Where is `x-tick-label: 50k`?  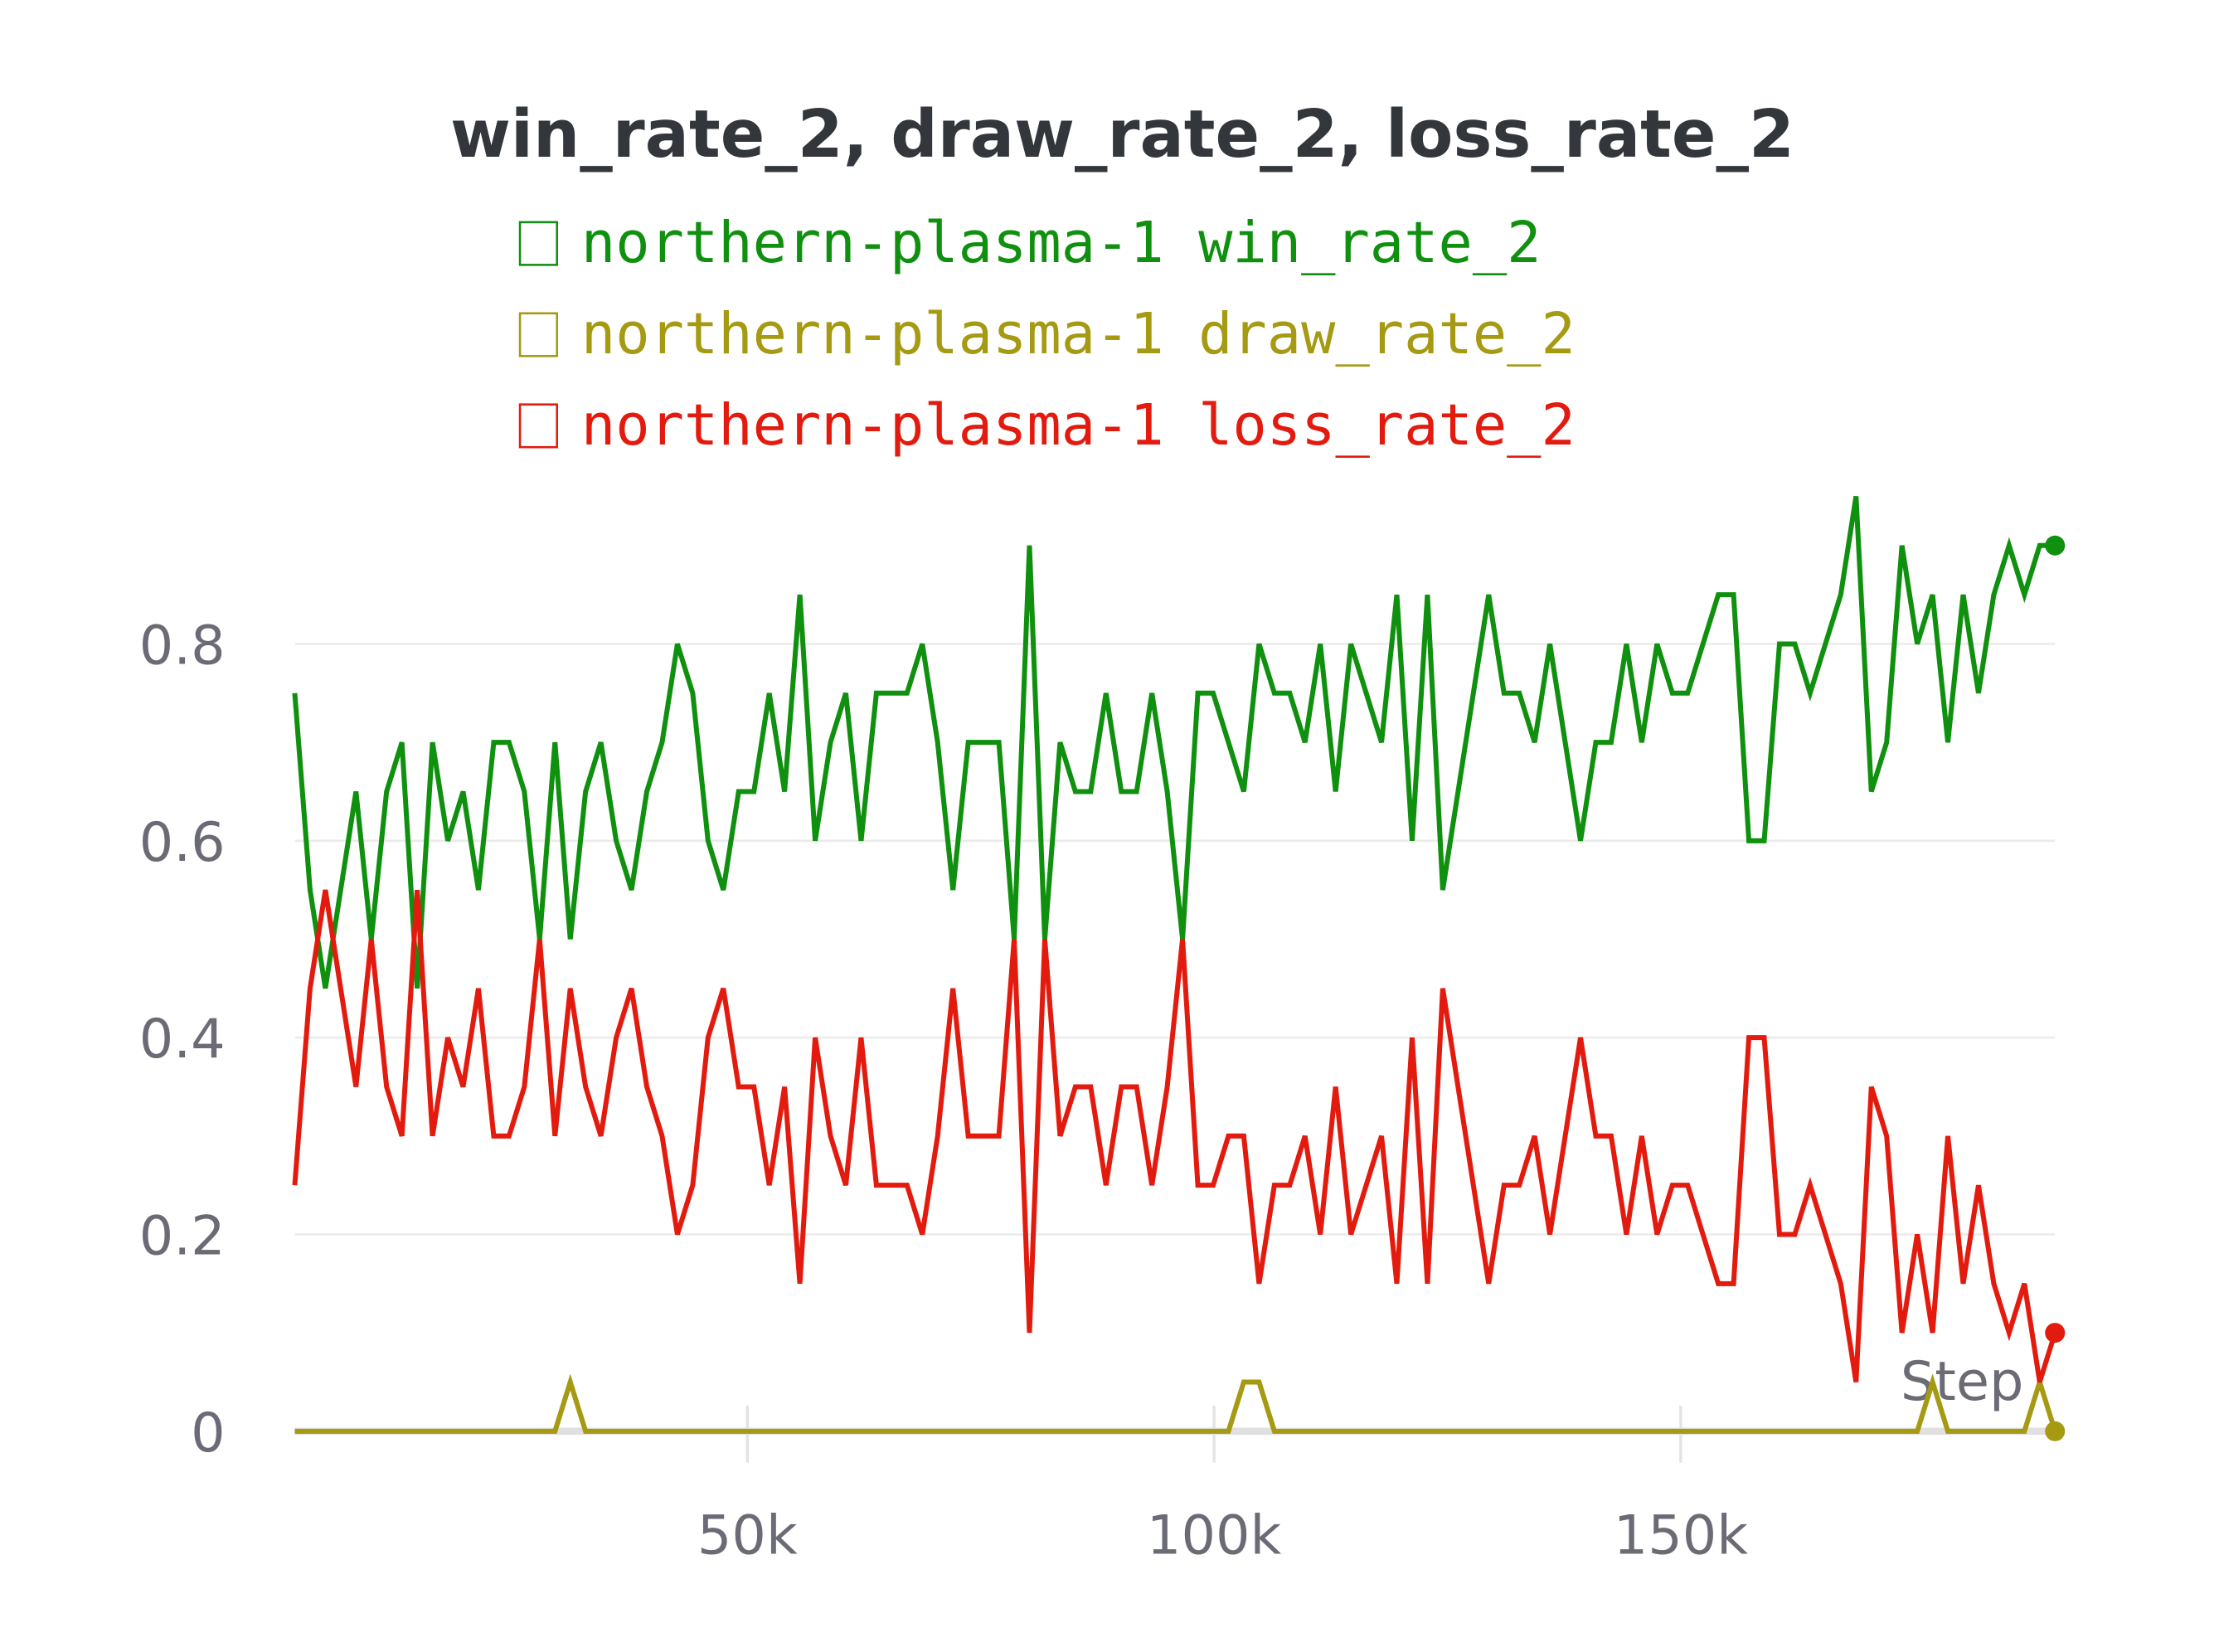 x-tick-label: 50k is located at coordinates (747, 1535).